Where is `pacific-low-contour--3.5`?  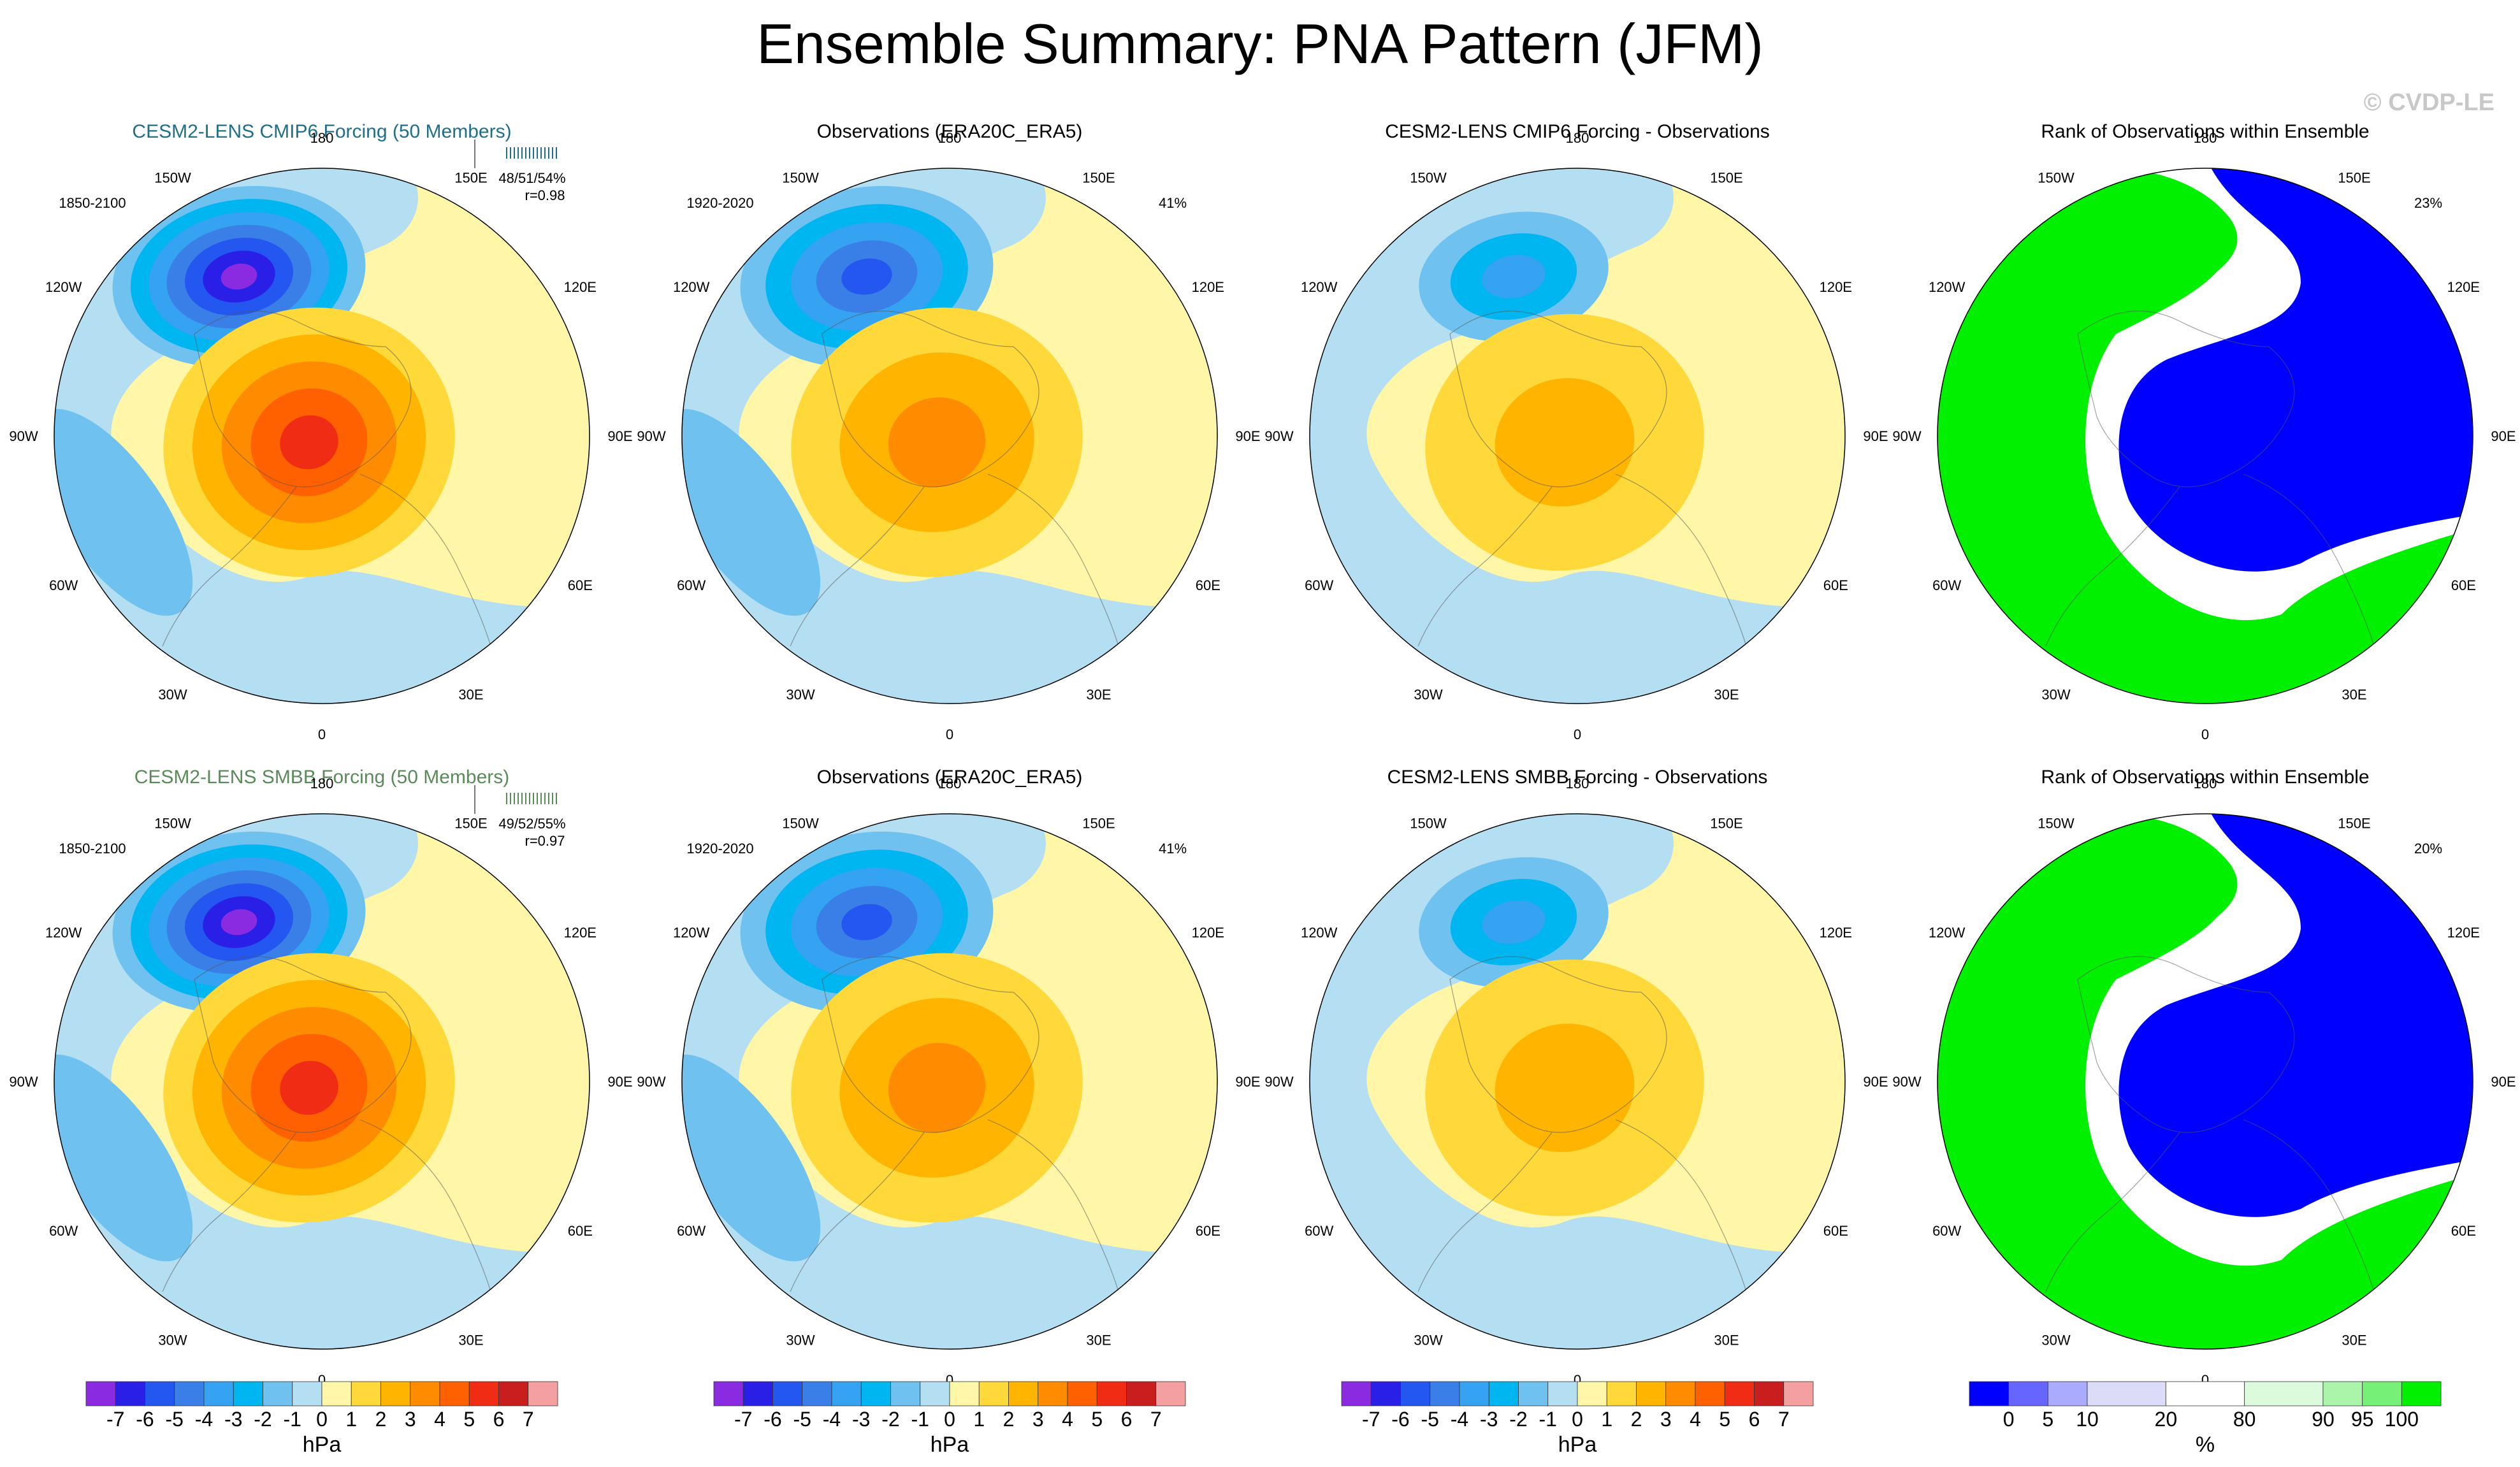
pacific-low-contour--3.5 is located at coordinates (1514, 276).